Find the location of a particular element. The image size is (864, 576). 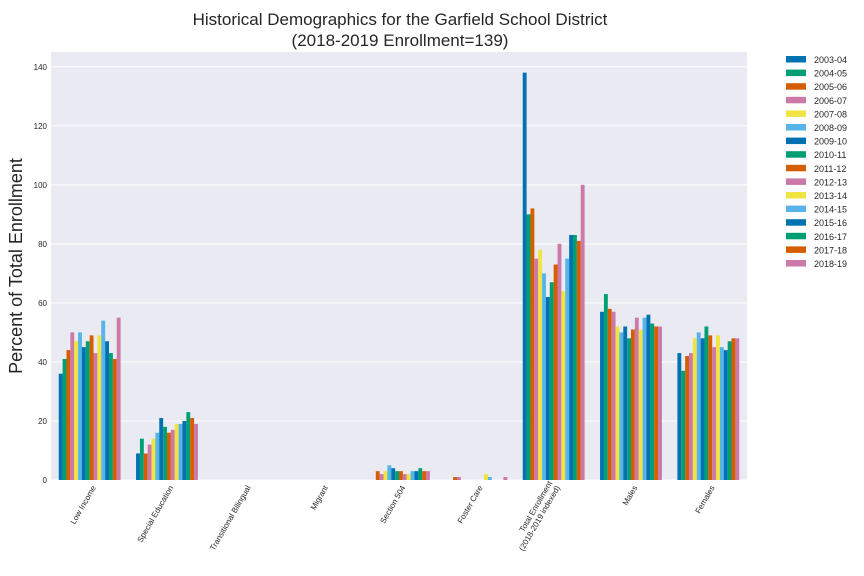

legend-label: 2017-18 is located at coordinates (830, 250).